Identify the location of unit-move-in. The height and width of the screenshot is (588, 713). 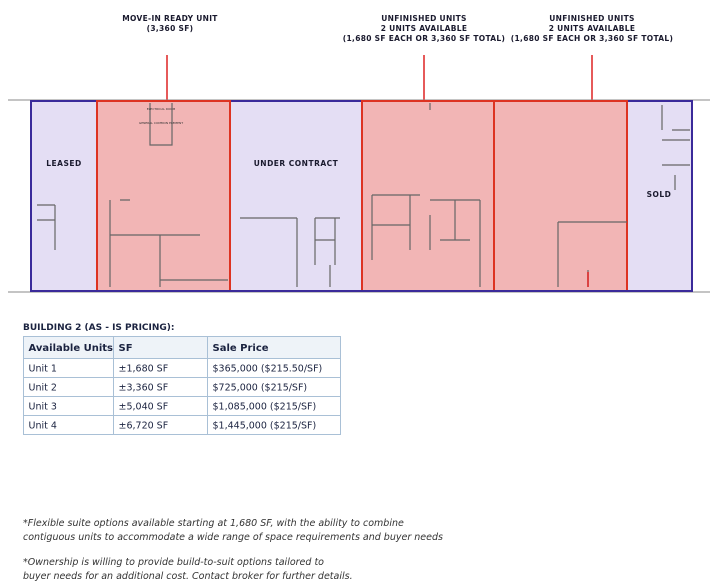
(163, 196).